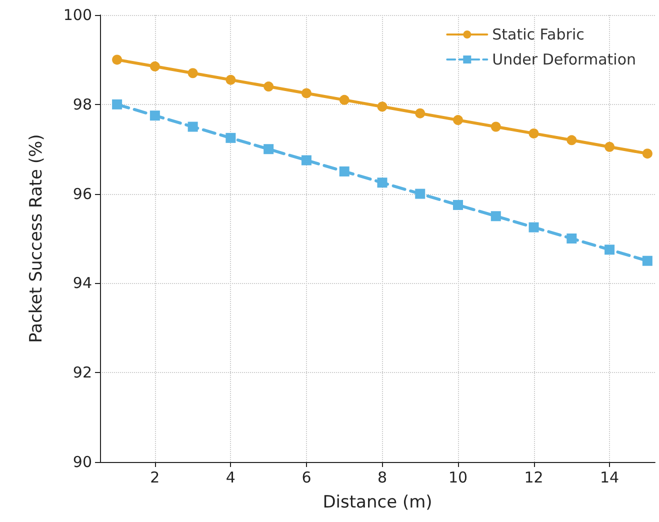 This screenshot has width=659, height=522. I want to click on y-tick-label: 94, so click(82, 283).